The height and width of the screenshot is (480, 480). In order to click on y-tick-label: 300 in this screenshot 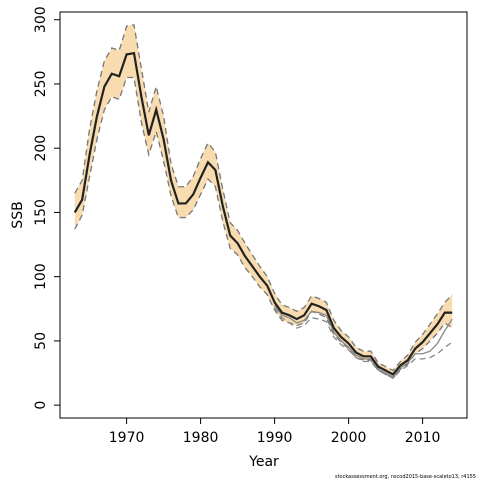, I will do `click(41, 19)`.